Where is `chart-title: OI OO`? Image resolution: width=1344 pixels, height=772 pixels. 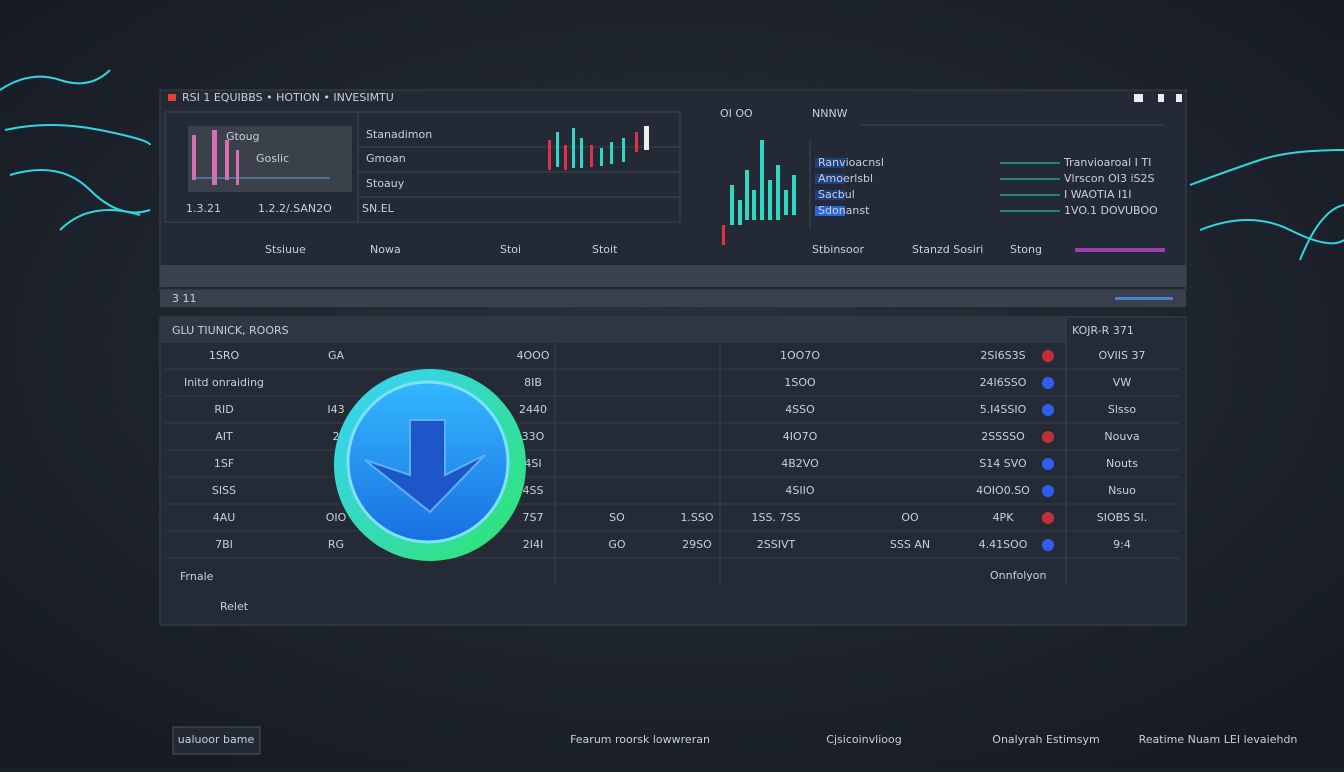
chart-title: OI OO is located at coordinates (736, 113).